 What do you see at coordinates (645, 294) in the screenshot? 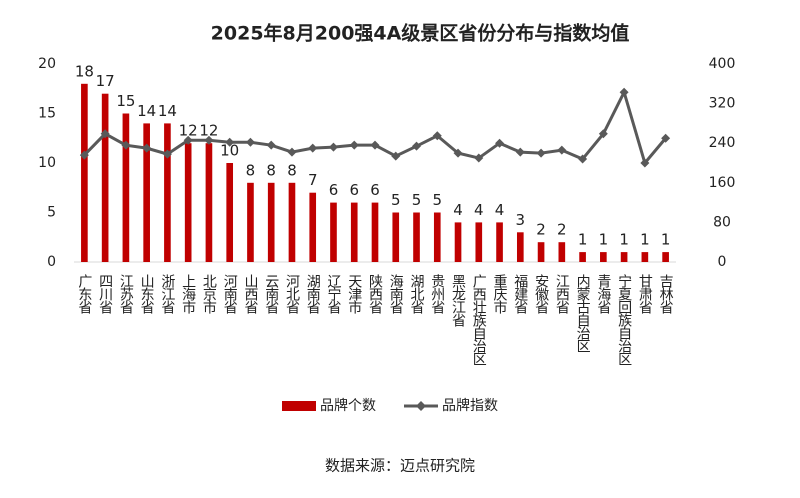
I see `x-tick-label: 甘肃省` at bounding box center [645, 294].